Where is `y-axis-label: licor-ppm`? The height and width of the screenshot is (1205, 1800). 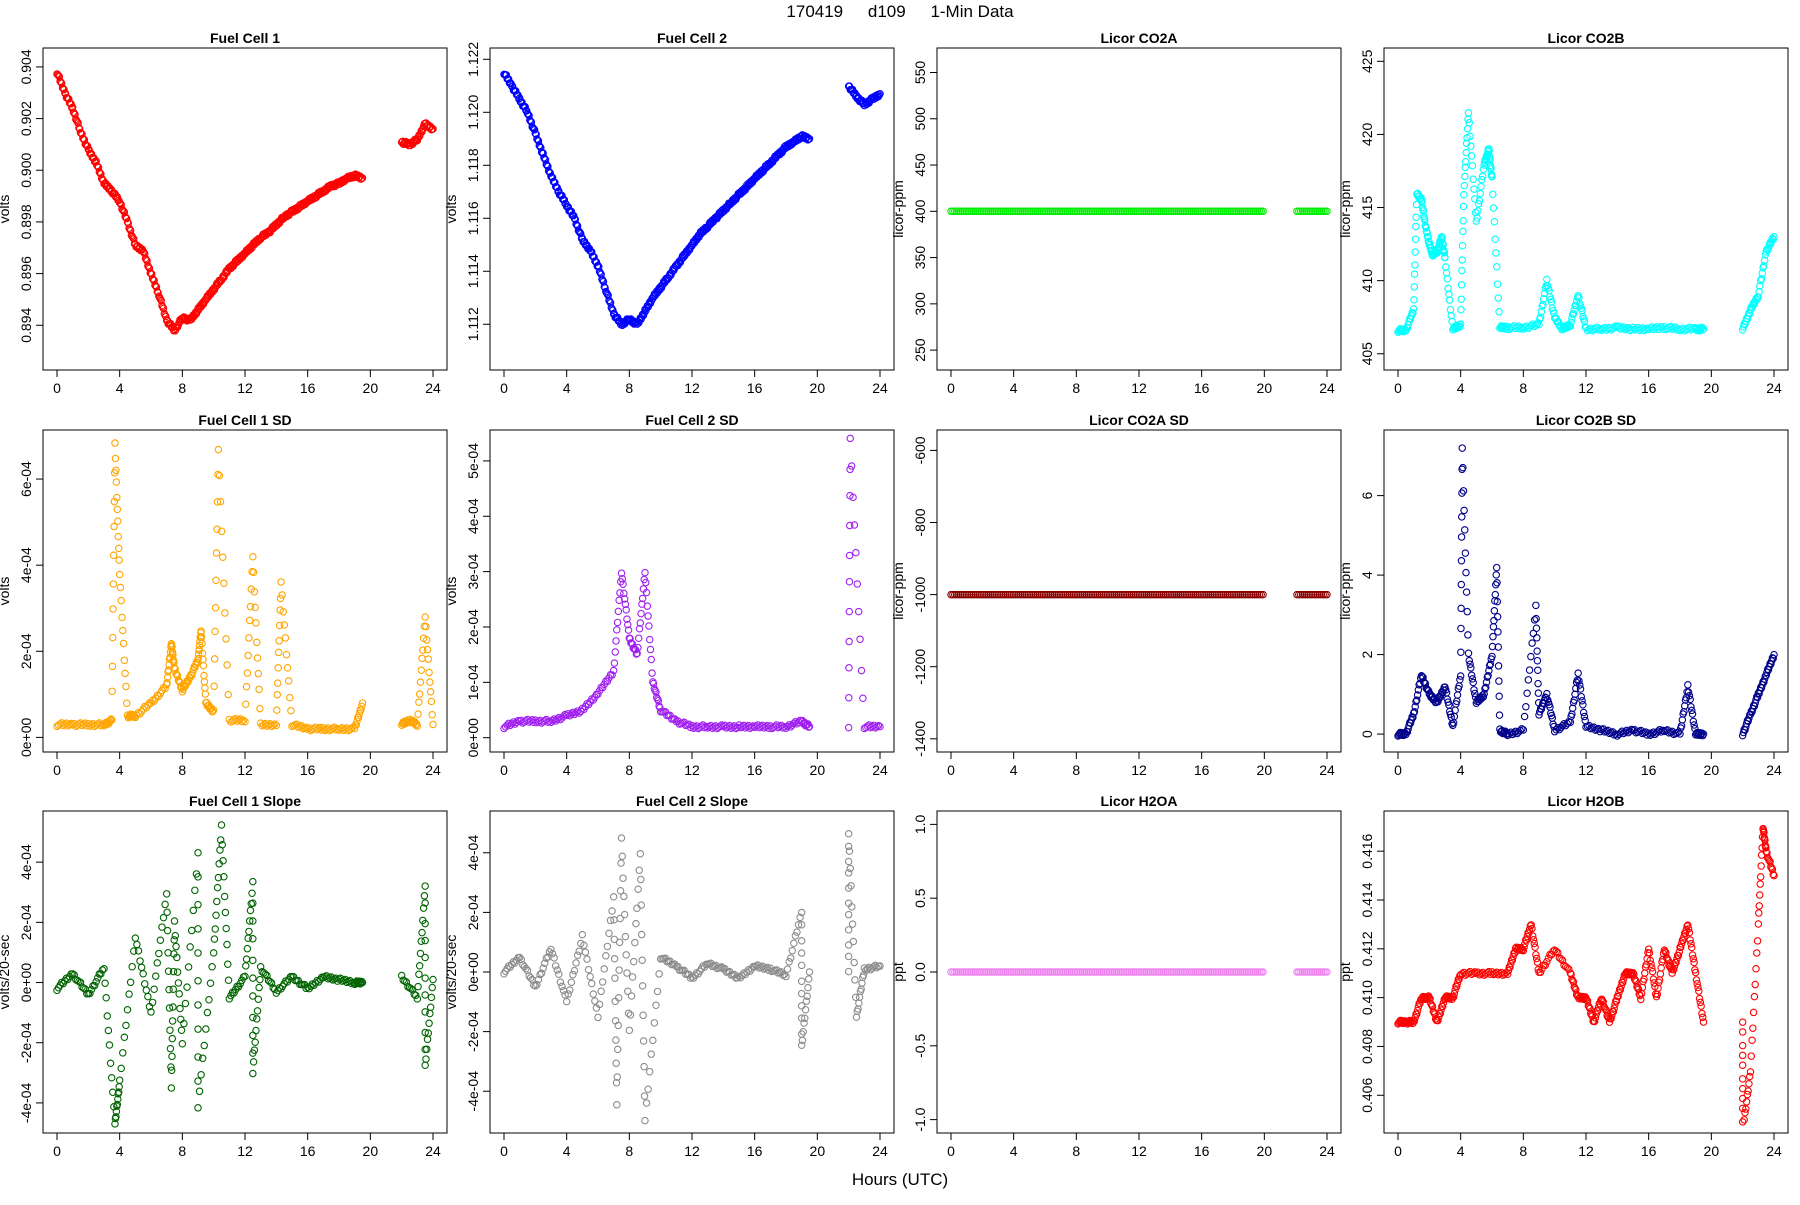 y-axis-label: licor-ppm is located at coordinates (898, 209).